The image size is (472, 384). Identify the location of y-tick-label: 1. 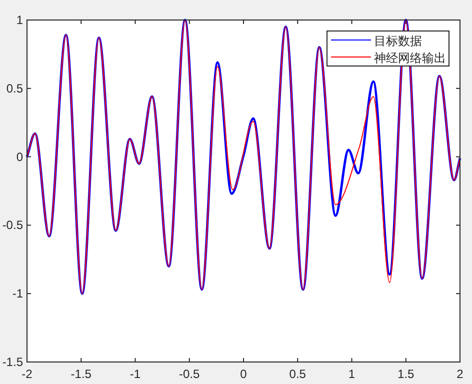
(20, 20).